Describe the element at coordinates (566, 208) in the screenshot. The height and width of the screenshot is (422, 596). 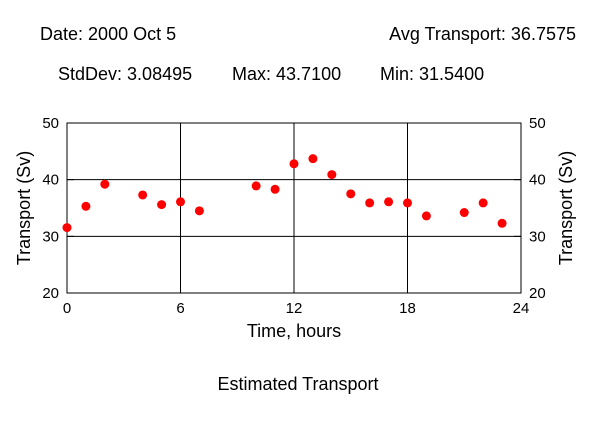
I see `y-axis-title-right: Transport (Sv)` at that location.